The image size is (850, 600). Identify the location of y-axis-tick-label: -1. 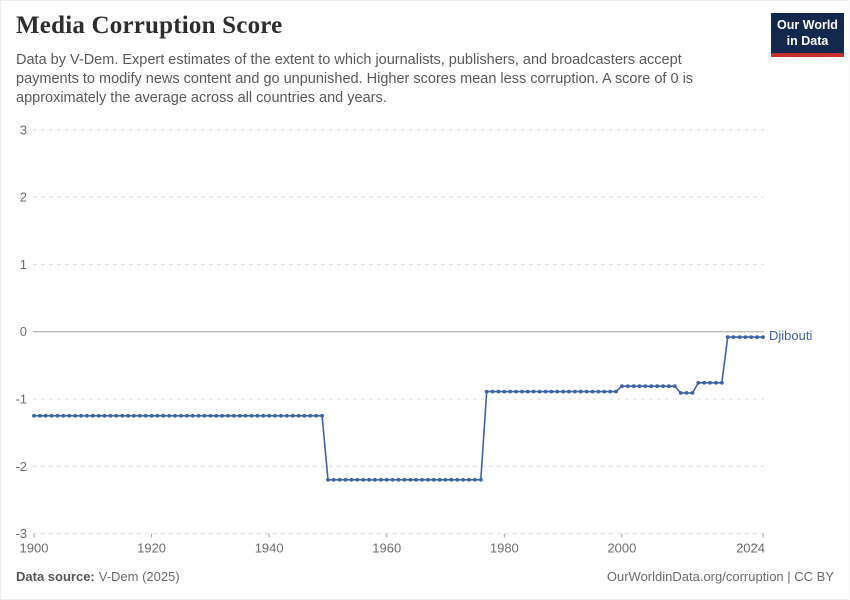
(21, 399).